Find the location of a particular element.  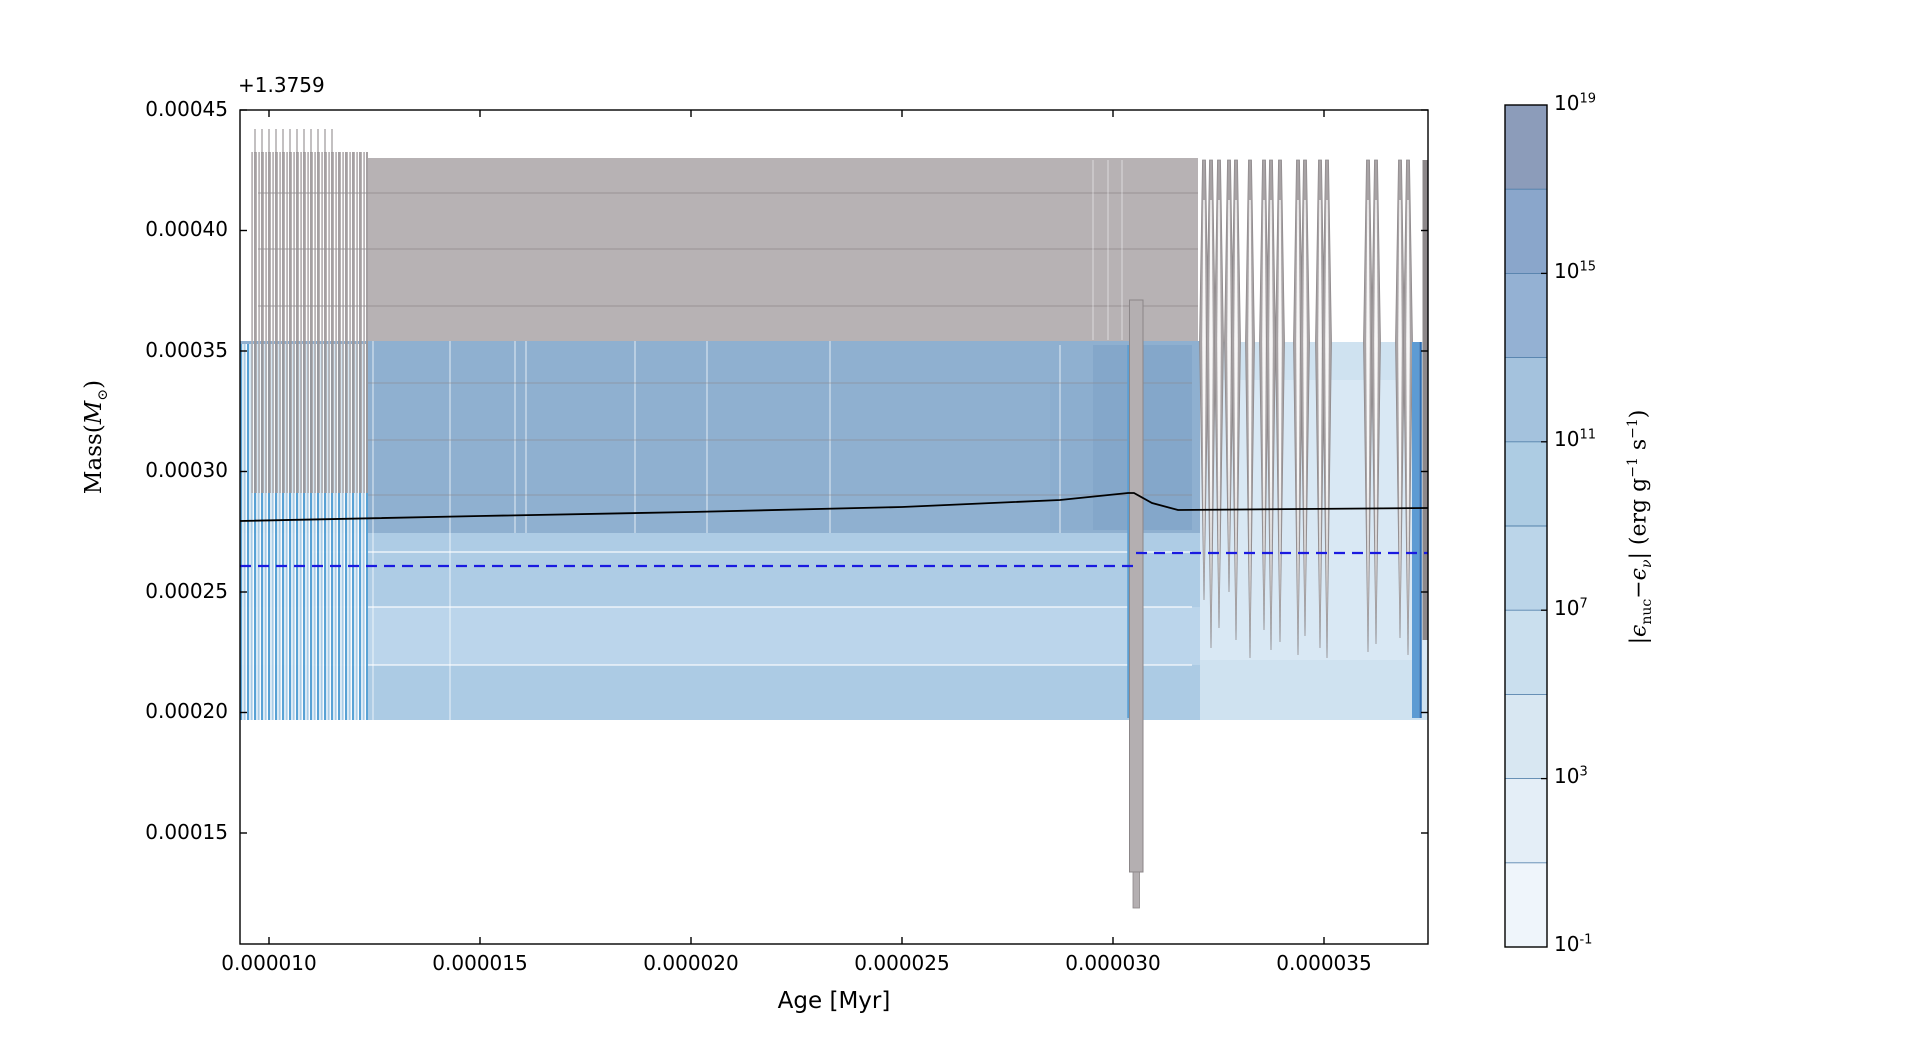

colorbar-tick-label: 107 is located at coordinates (1571, 608).